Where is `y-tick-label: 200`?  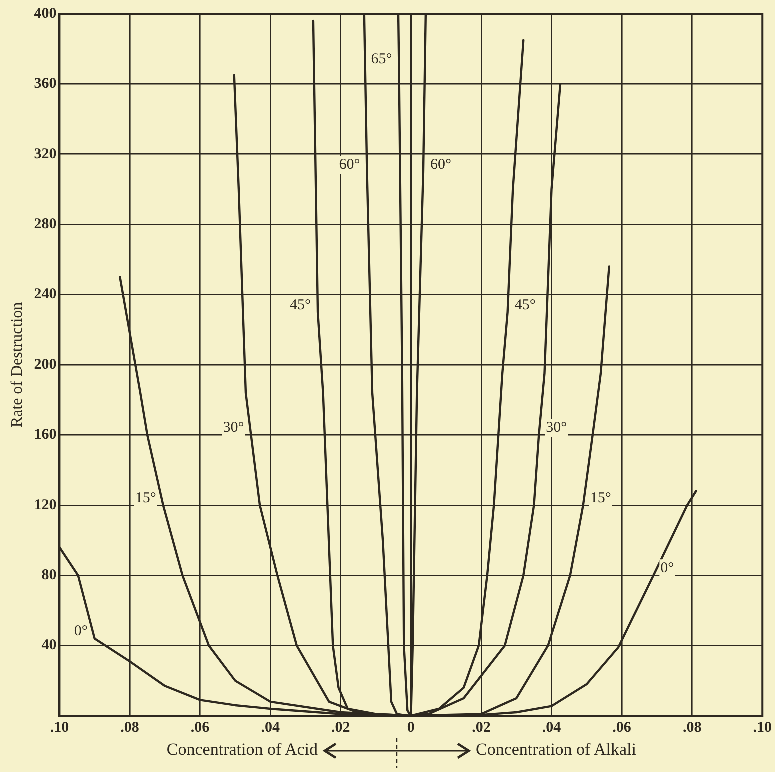
y-tick-label: 200 is located at coordinates (45, 364).